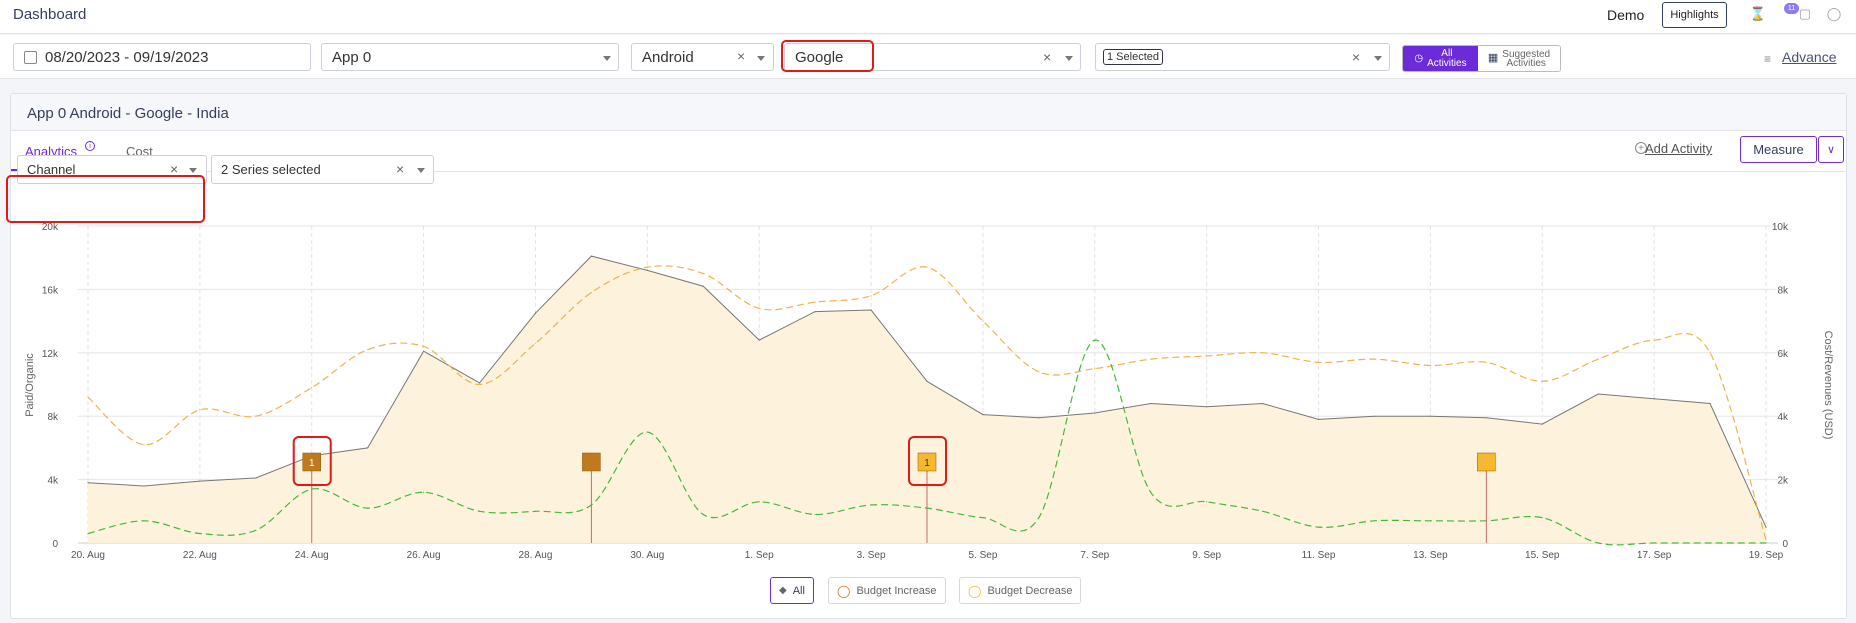  Describe the element at coordinates (1419, 58) in the screenshot. I see `clock-icon: ◷` at that location.